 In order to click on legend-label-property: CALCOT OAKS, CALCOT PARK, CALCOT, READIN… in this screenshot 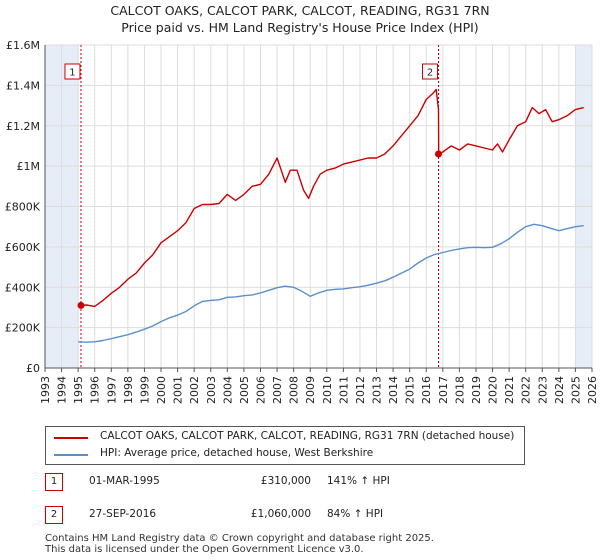, I will do `click(307, 436)`.